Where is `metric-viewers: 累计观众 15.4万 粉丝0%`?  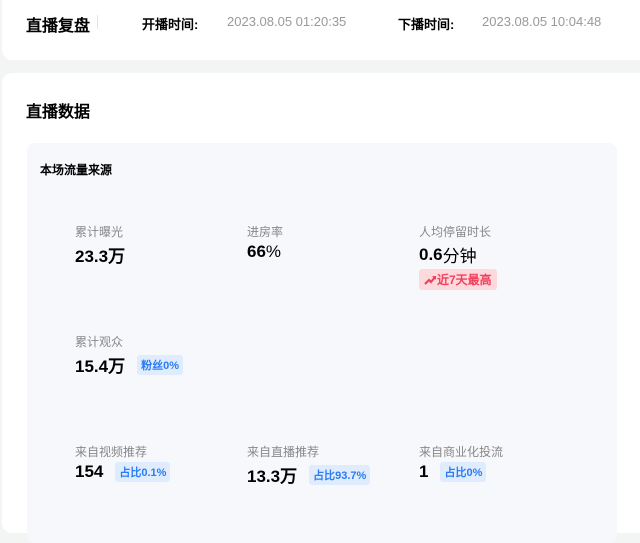
metric-viewers: 累计观众 15.4万 粉丝0% is located at coordinates (129, 355).